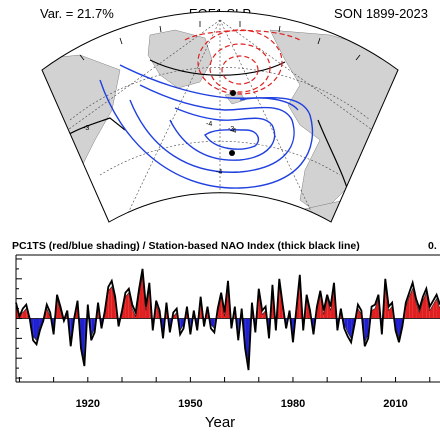  Describe the element at coordinates (232, 153) in the screenshot. I see `station-marker-south` at that location.